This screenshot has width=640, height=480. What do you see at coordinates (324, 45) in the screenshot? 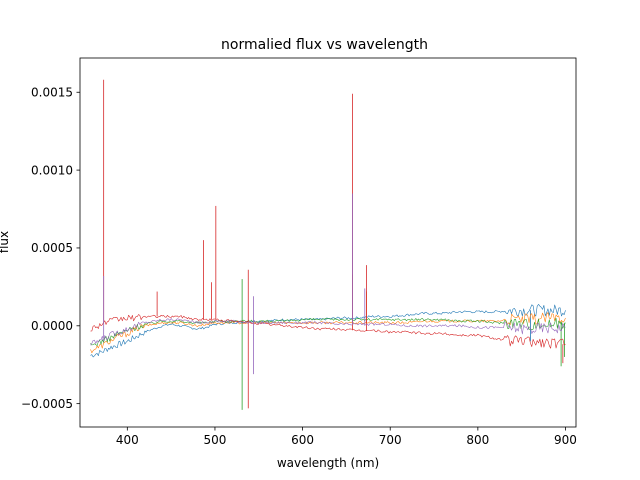
I see `chart-title: normalied flux vs wavelength` at bounding box center [324, 45].